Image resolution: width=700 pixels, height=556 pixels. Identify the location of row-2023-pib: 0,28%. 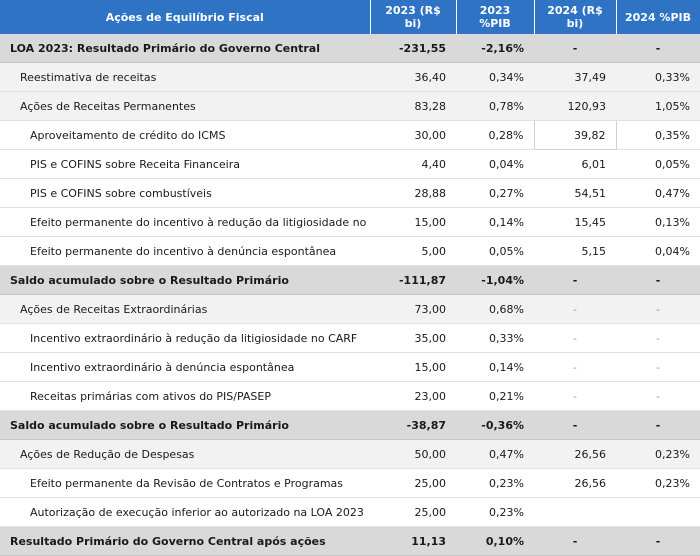
(495, 135).